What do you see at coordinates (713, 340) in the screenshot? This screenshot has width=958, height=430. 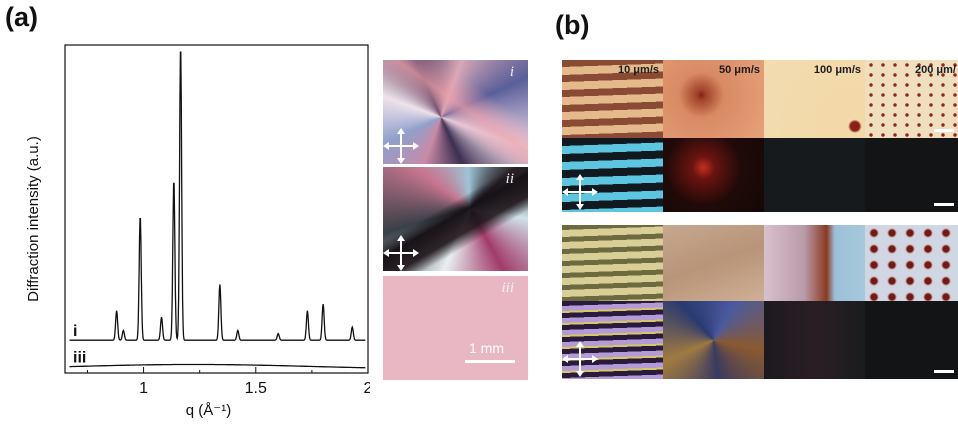 I see `b-row4-col2` at bounding box center [713, 340].